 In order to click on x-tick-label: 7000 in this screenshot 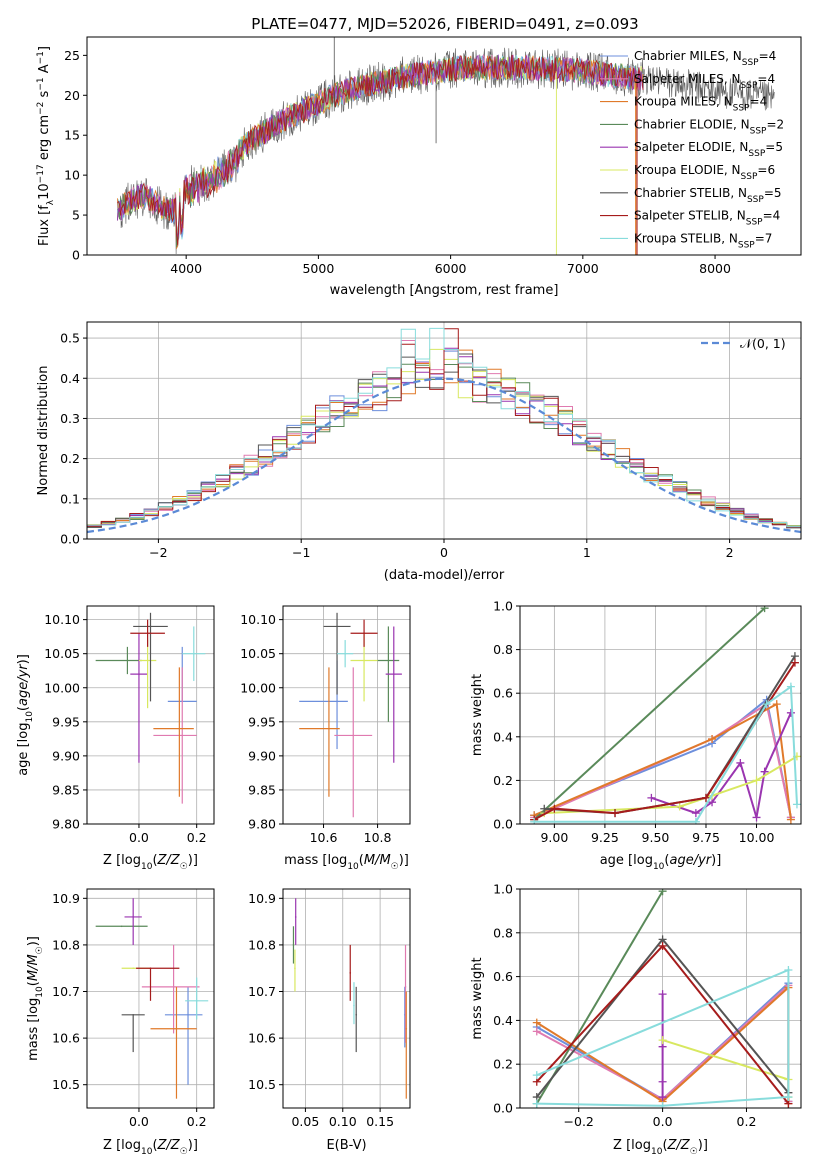, I will do `click(583, 268)`.